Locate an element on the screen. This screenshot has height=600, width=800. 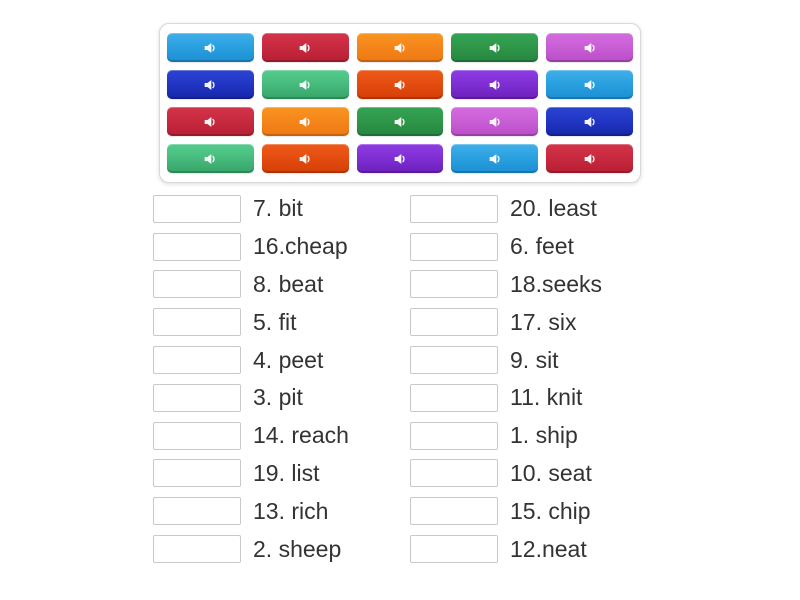
match-item-label: 7. bit is located at coordinates (278, 208).